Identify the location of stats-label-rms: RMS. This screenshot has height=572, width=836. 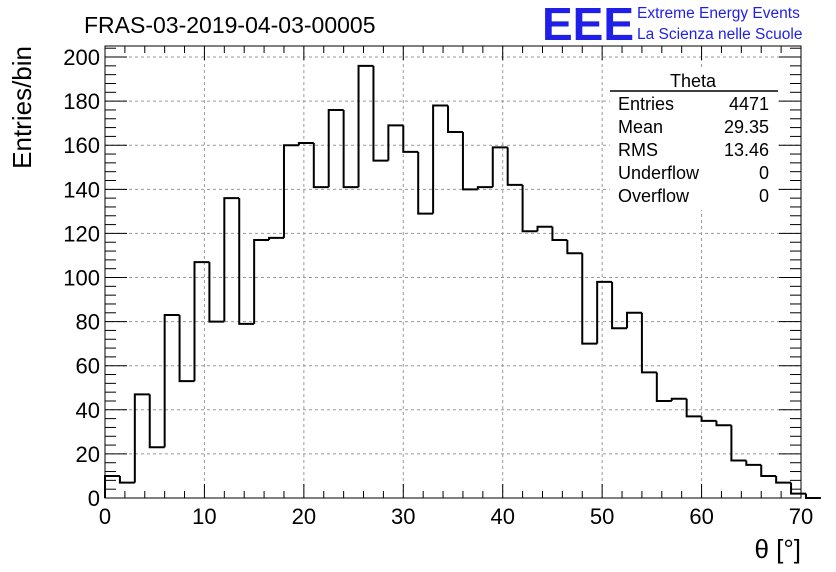
(638, 150).